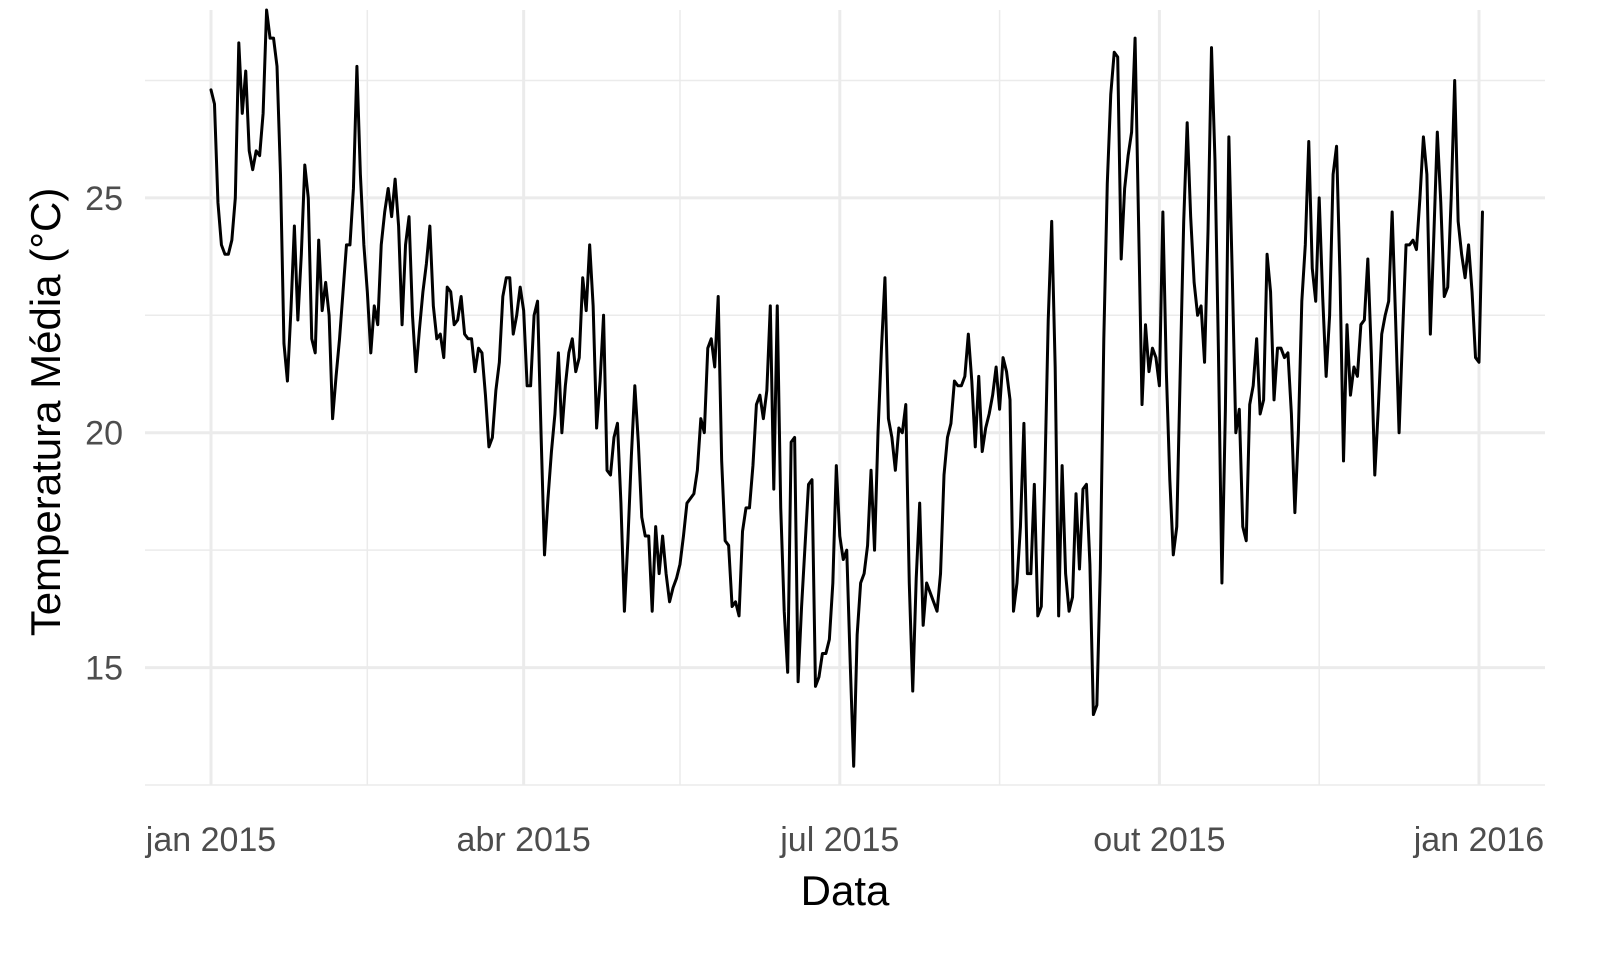  Describe the element at coordinates (839, 840) in the screenshot. I see `x-tick-label: jul 2015` at that location.